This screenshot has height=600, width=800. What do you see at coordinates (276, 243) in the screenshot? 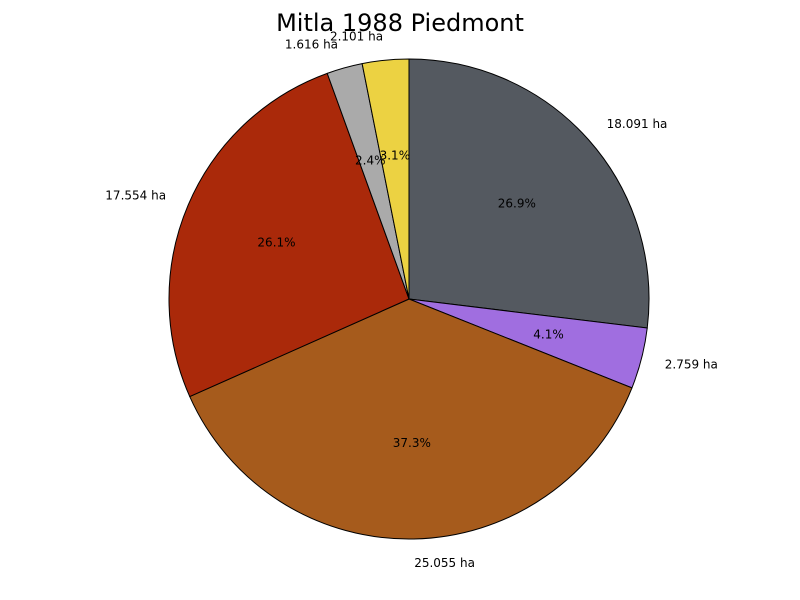
I see `slice-percent-label-3: 26.1%` at bounding box center [276, 243].